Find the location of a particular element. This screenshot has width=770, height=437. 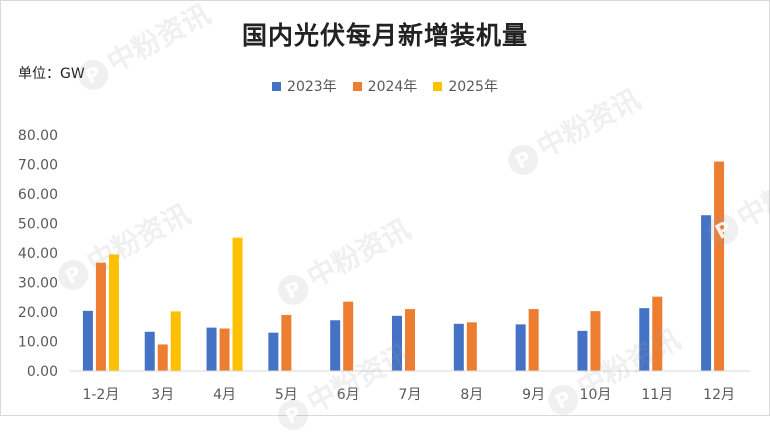

legend-item-2023: 2023年 is located at coordinates (304, 86).